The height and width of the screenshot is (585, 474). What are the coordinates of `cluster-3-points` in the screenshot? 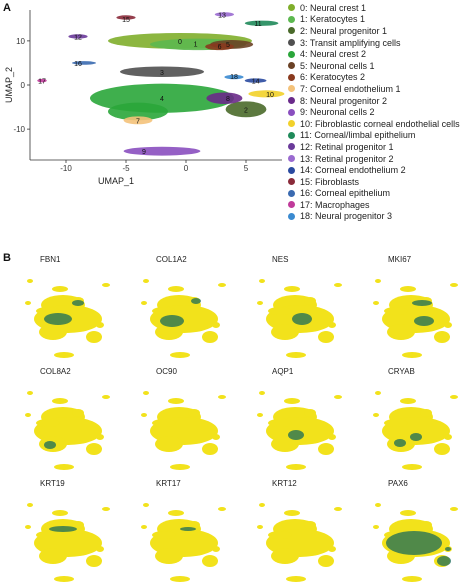 It's located at (162, 72).